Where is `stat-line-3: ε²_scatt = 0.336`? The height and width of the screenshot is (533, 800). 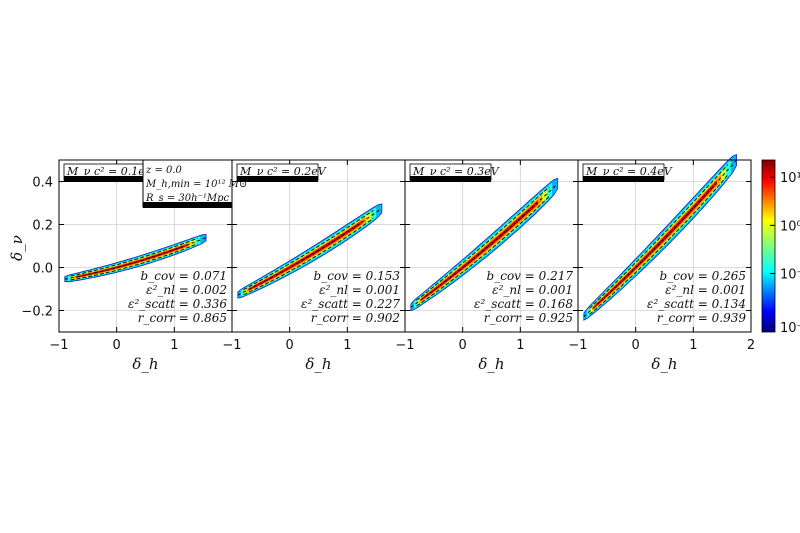 stat-line-3: ε²_scatt = 0.336 is located at coordinates (177, 304).